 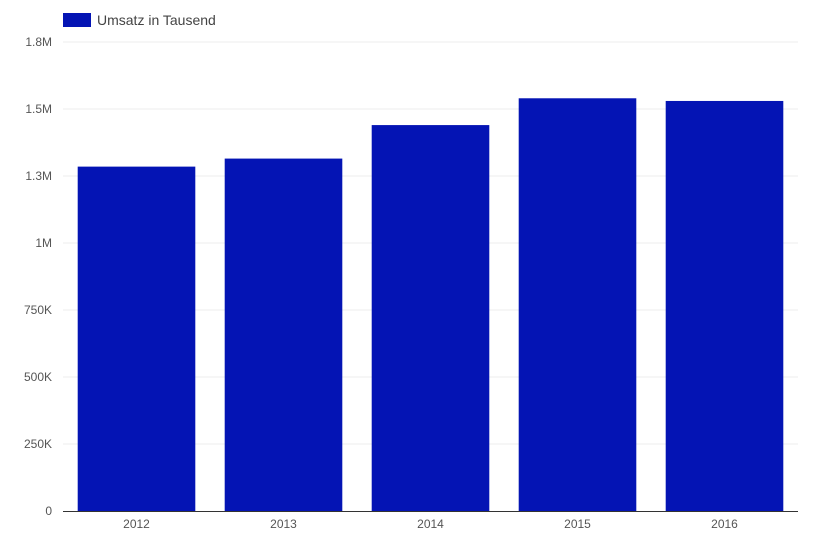 I want to click on x-tick-label: 2013, so click(x=283, y=524).